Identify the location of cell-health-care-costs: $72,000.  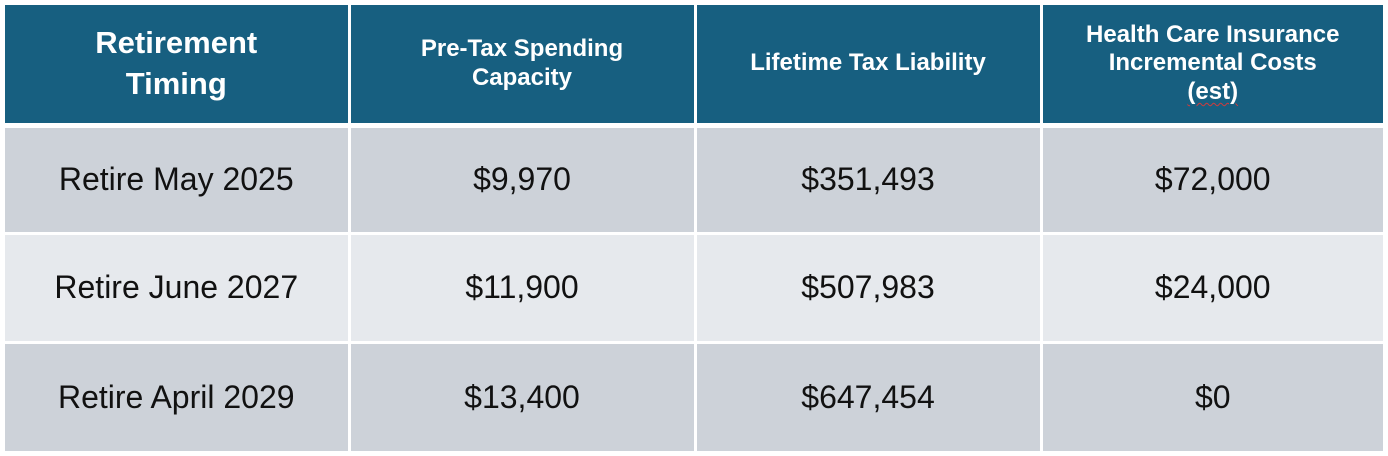
(1212, 180).